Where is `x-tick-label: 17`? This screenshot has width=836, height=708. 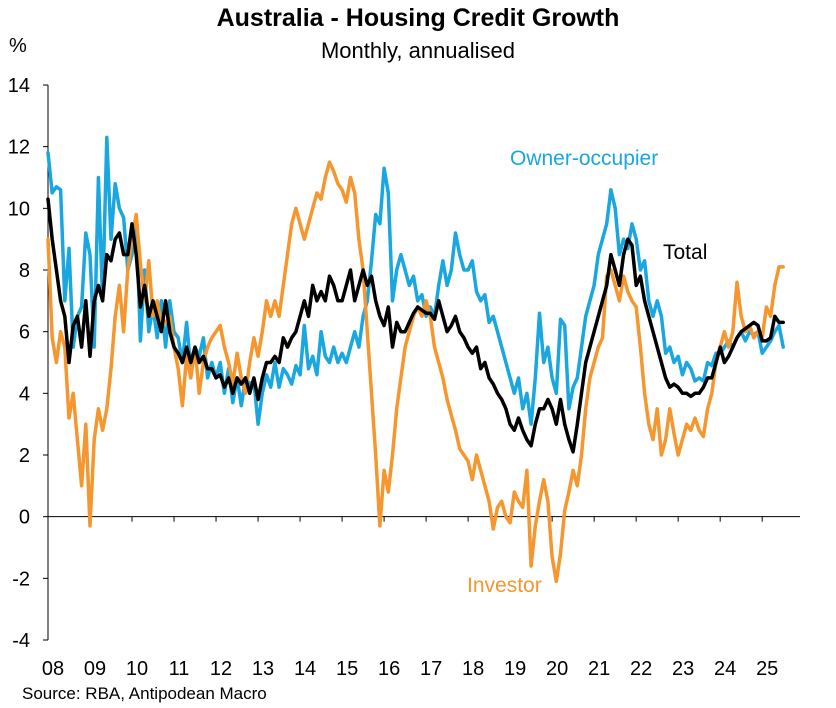
x-tick-label: 17 is located at coordinates (431, 669).